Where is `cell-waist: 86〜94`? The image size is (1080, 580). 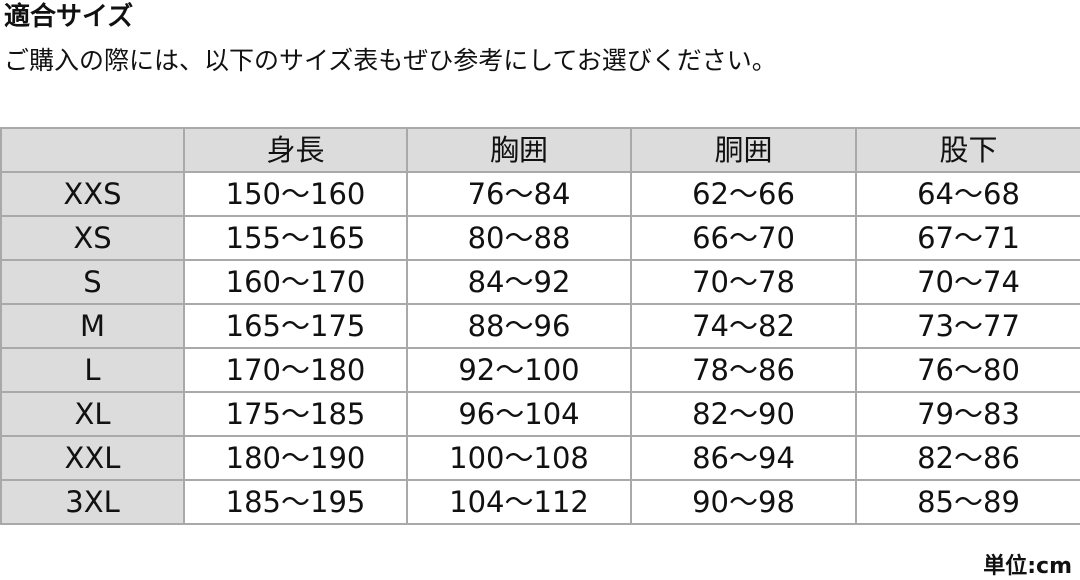 cell-waist: 86〜94 is located at coordinates (743, 458).